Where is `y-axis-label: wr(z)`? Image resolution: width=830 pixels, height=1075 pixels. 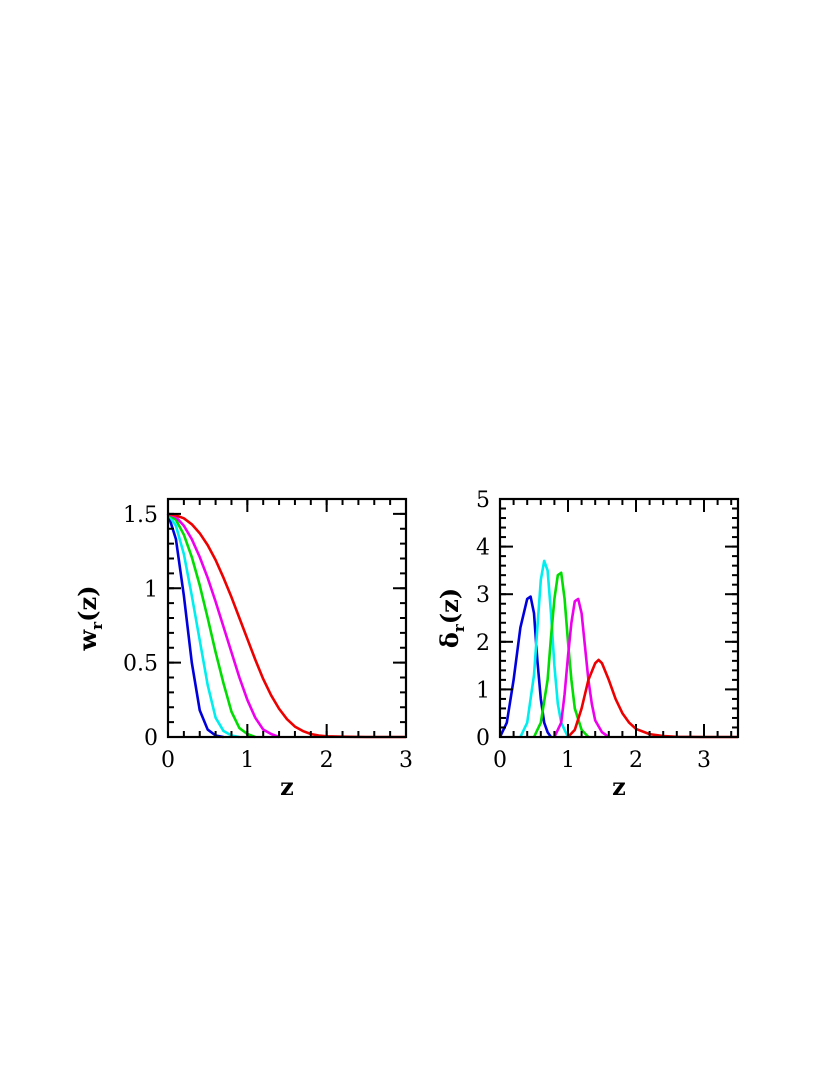
y-axis-label: wr(z) is located at coordinates (89, 619).